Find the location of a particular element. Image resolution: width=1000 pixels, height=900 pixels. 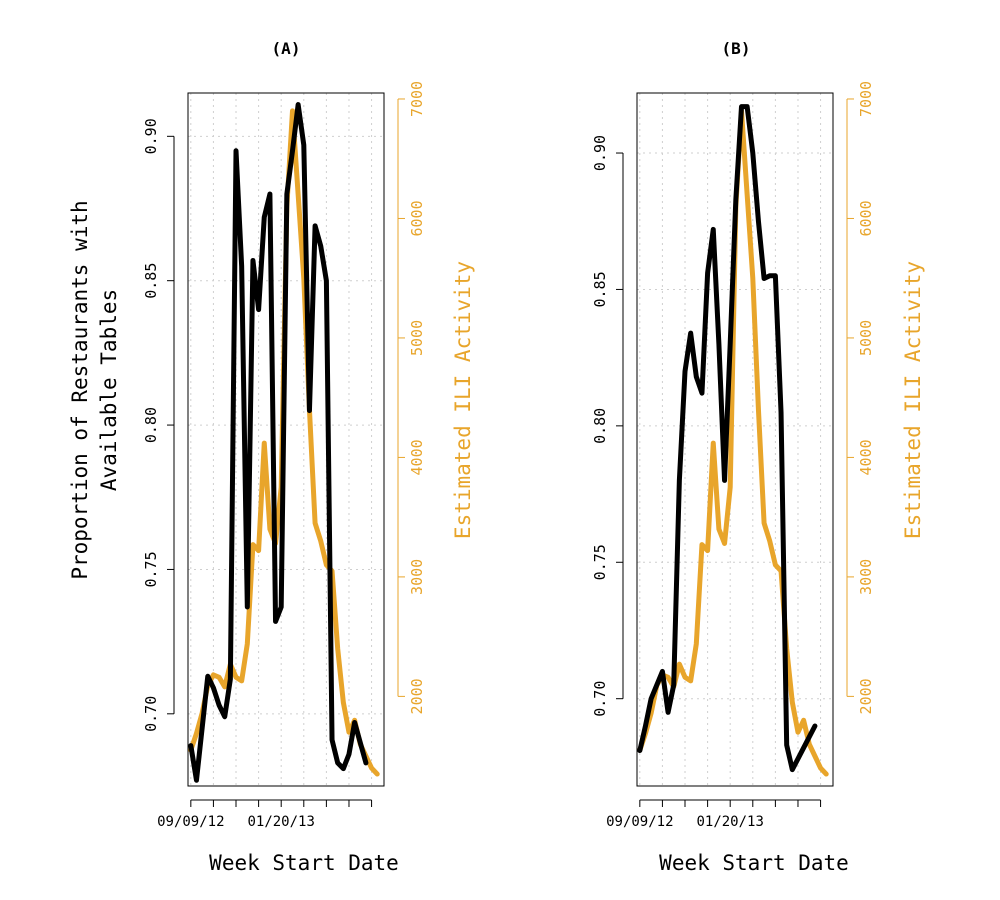

panel-b-y2-axis-label: Estimated ILI Activity is located at coordinates (913, 400).